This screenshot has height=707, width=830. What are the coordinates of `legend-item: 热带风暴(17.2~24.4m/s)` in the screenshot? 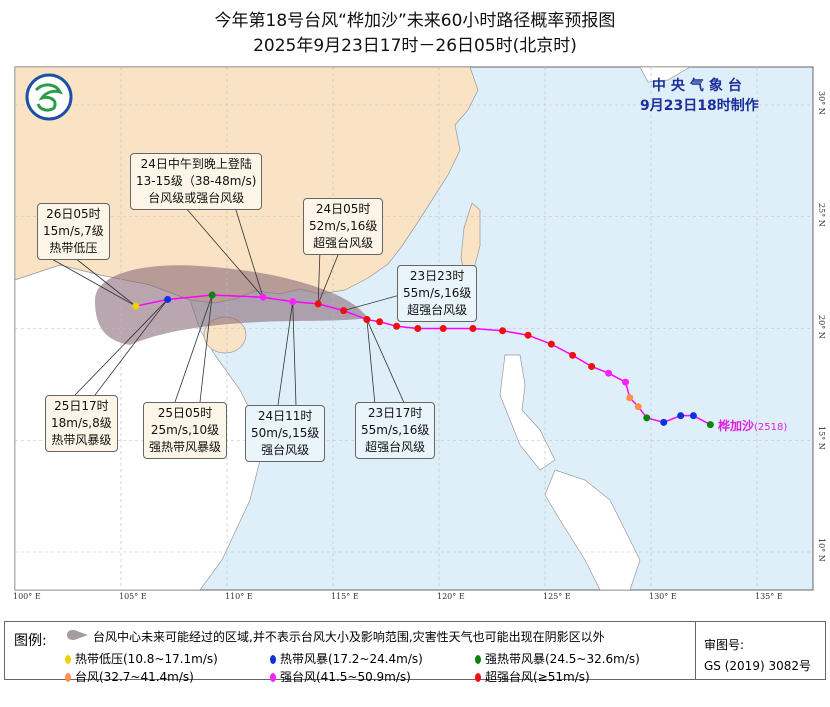 It's located at (346, 658).